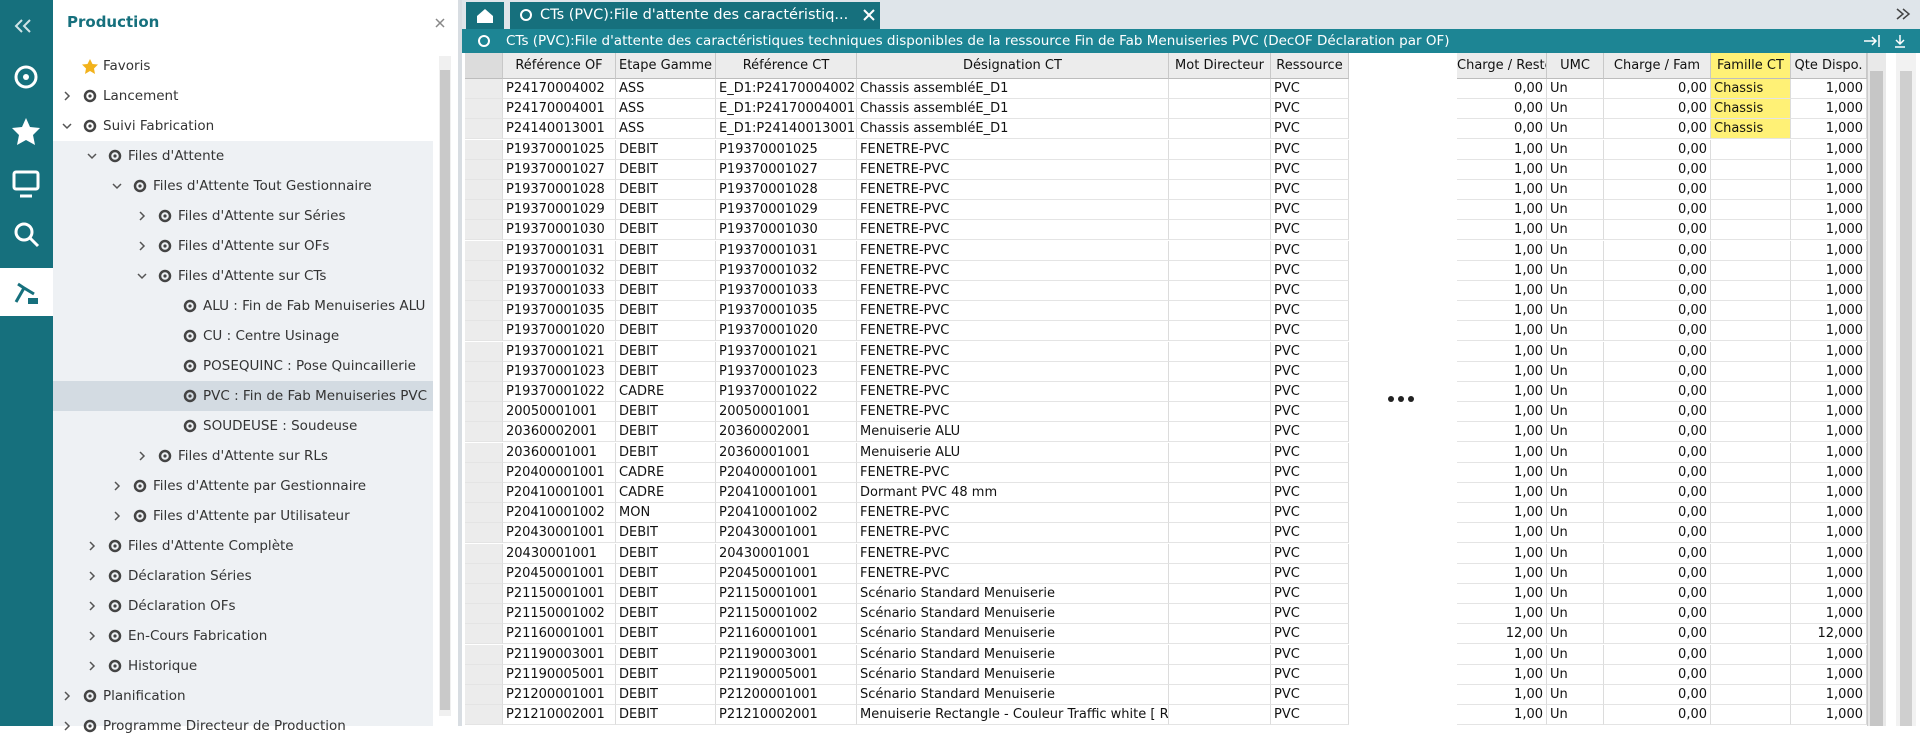 The image size is (1920, 741). What do you see at coordinates (252, 276) in the screenshot?
I see `nav-item: Files d'Attente sur CTs` at bounding box center [252, 276].